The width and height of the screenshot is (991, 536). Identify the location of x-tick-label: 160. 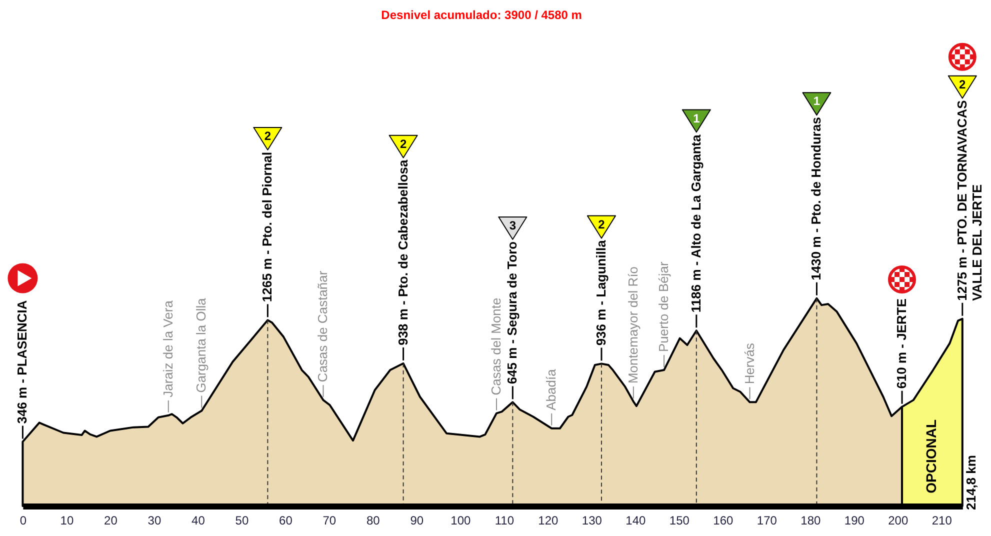
(723, 521).